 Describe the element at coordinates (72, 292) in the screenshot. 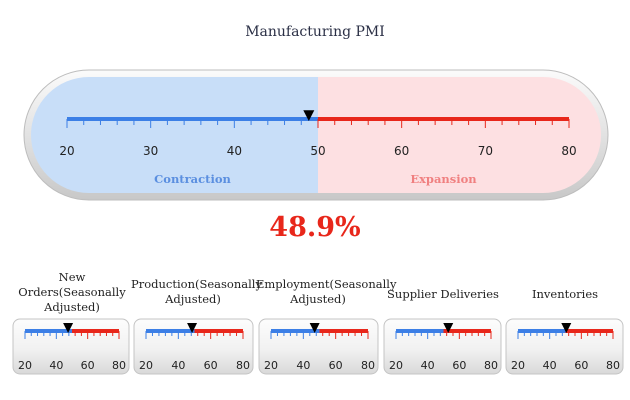

I see `gauge-title-new-orders: New Orders(Seasonally Adjusted)` at that location.